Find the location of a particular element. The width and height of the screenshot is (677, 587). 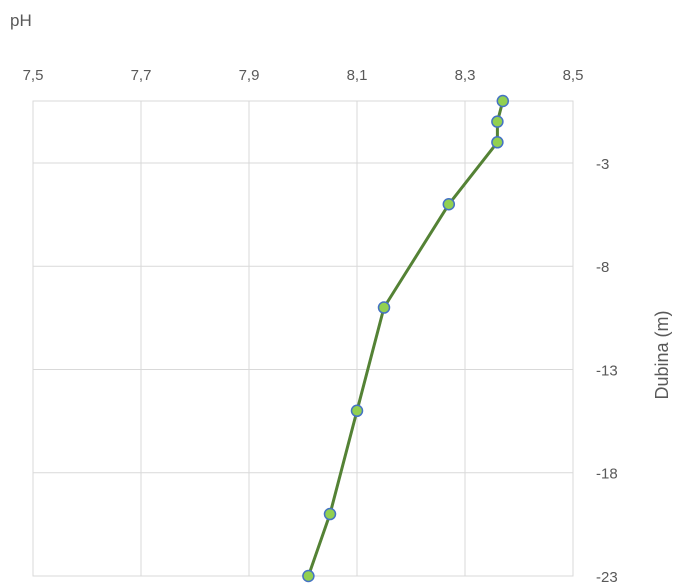

y-tick-label: -18 is located at coordinates (607, 474).